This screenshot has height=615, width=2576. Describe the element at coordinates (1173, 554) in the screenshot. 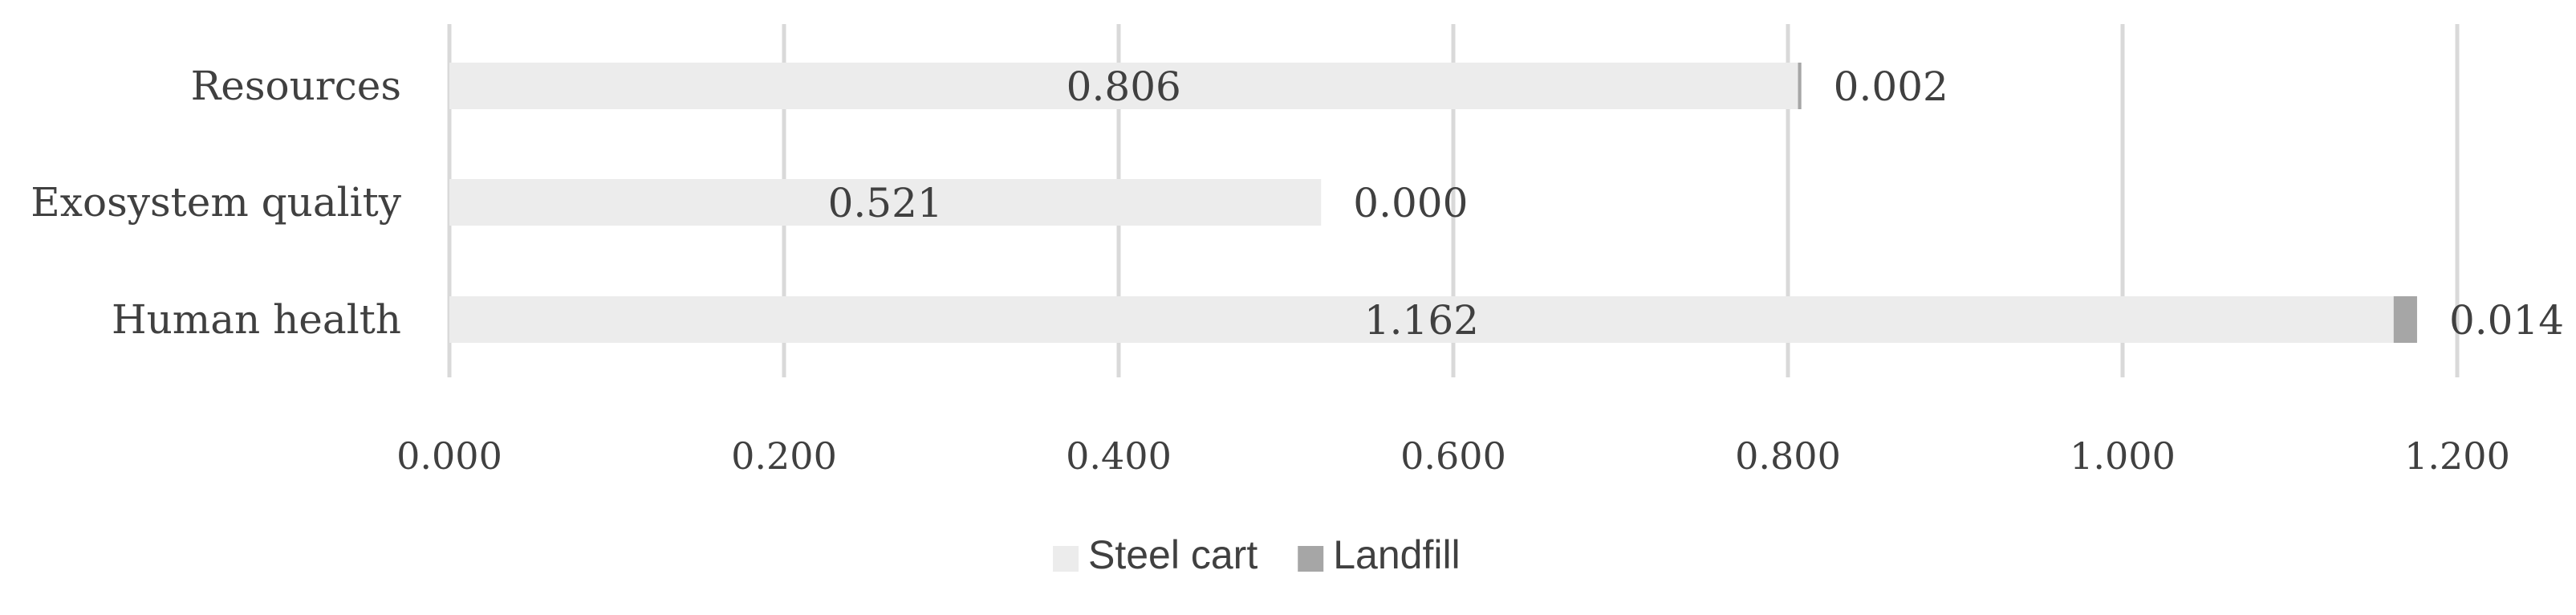

I see `legend-label: Steel cart` at that location.